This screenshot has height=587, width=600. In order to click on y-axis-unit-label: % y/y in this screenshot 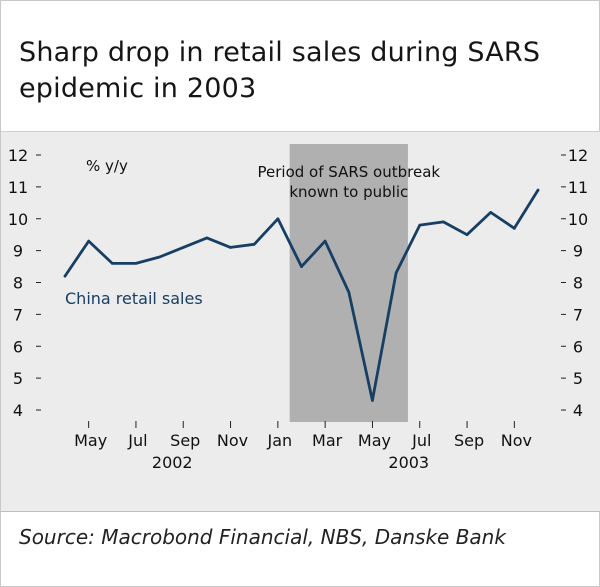, I will do `click(107, 166)`.